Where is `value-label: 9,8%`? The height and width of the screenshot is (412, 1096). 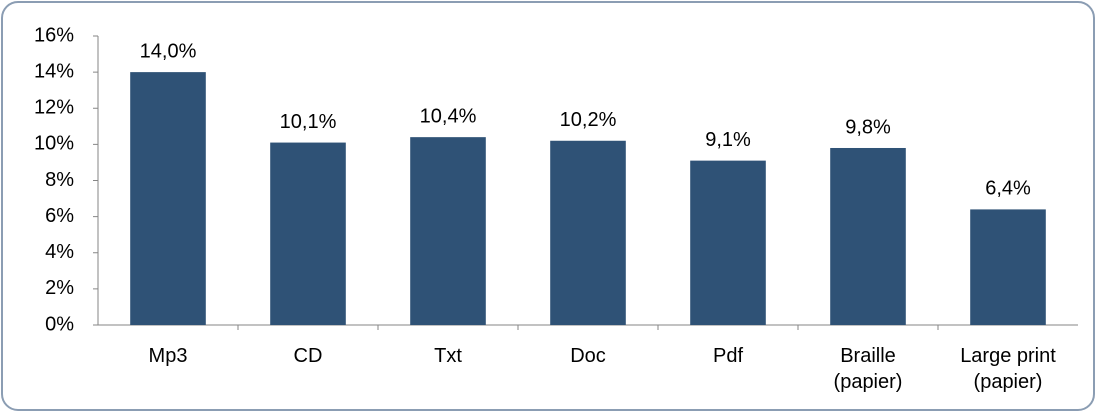 value-label: 9,8% is located at coordinates (868, 127).